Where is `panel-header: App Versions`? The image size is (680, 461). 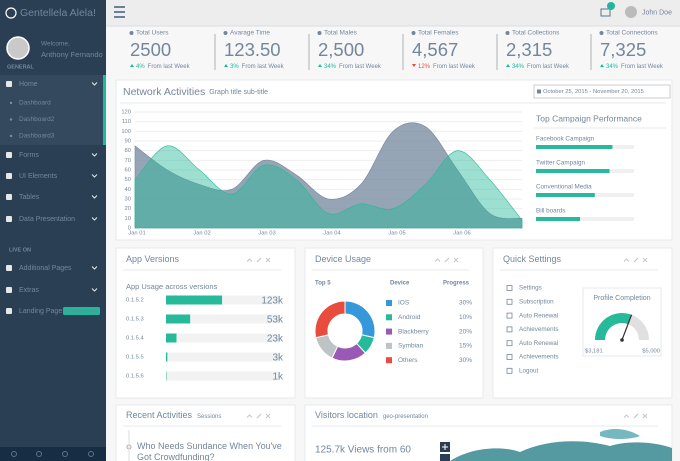
panel-header: App Versions is located at coordinates (153, 259).